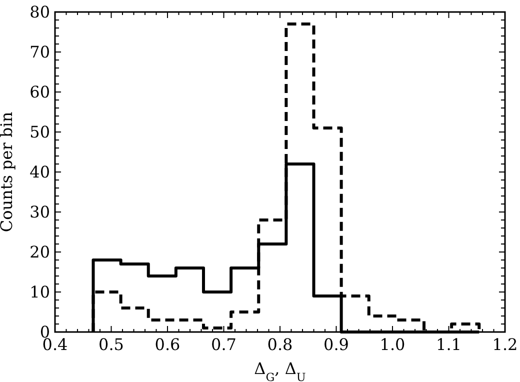  Describe the element at coordinates (40, 12) in the screenshot. I see `y-tick-label: 80` at that location.